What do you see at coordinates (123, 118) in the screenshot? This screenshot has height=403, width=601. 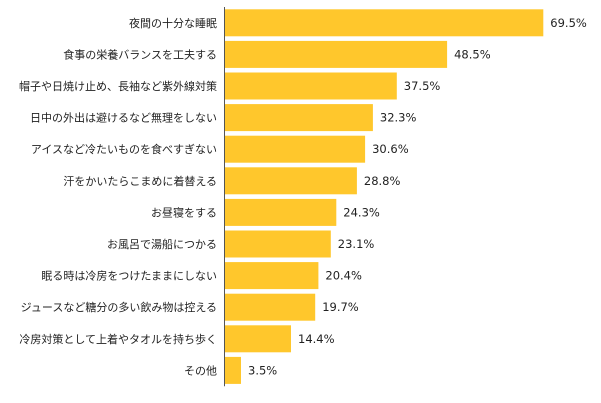 I see `category-label: 日中の外出は避けるなど無理をしない` at bounding box center [123, 118].